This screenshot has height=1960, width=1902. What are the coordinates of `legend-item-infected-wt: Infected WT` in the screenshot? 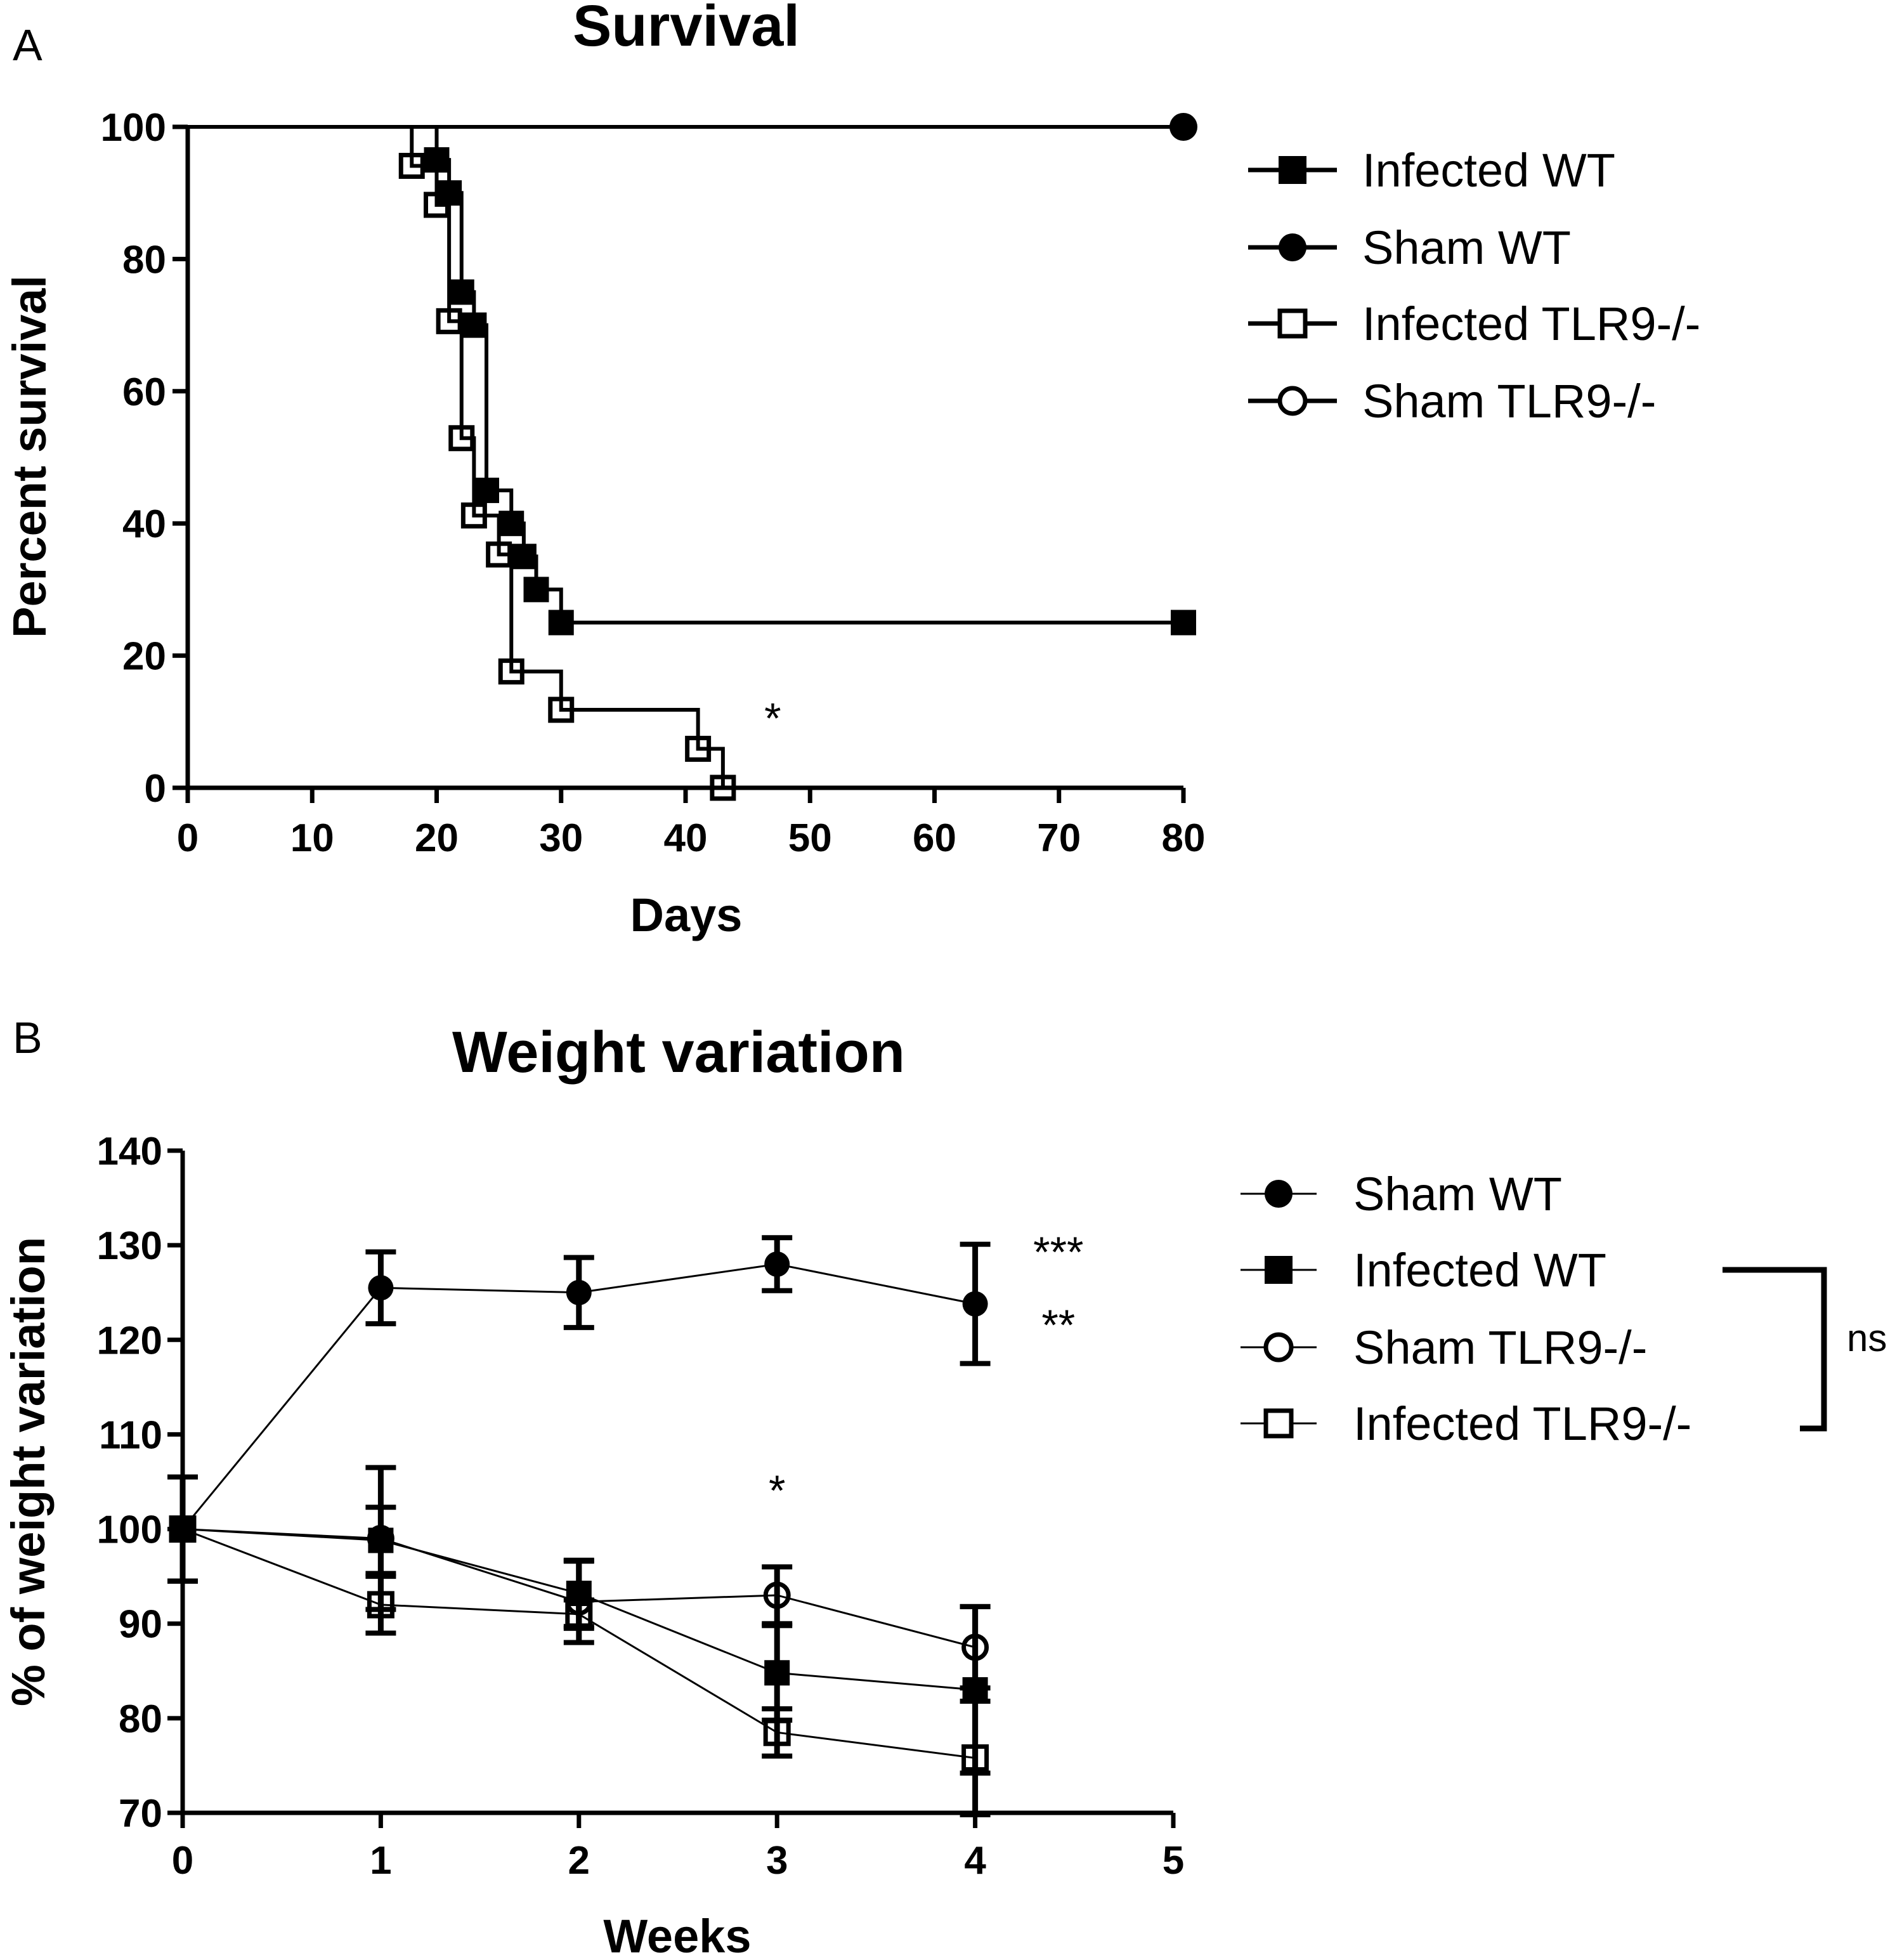 It's located at (1431, 170).